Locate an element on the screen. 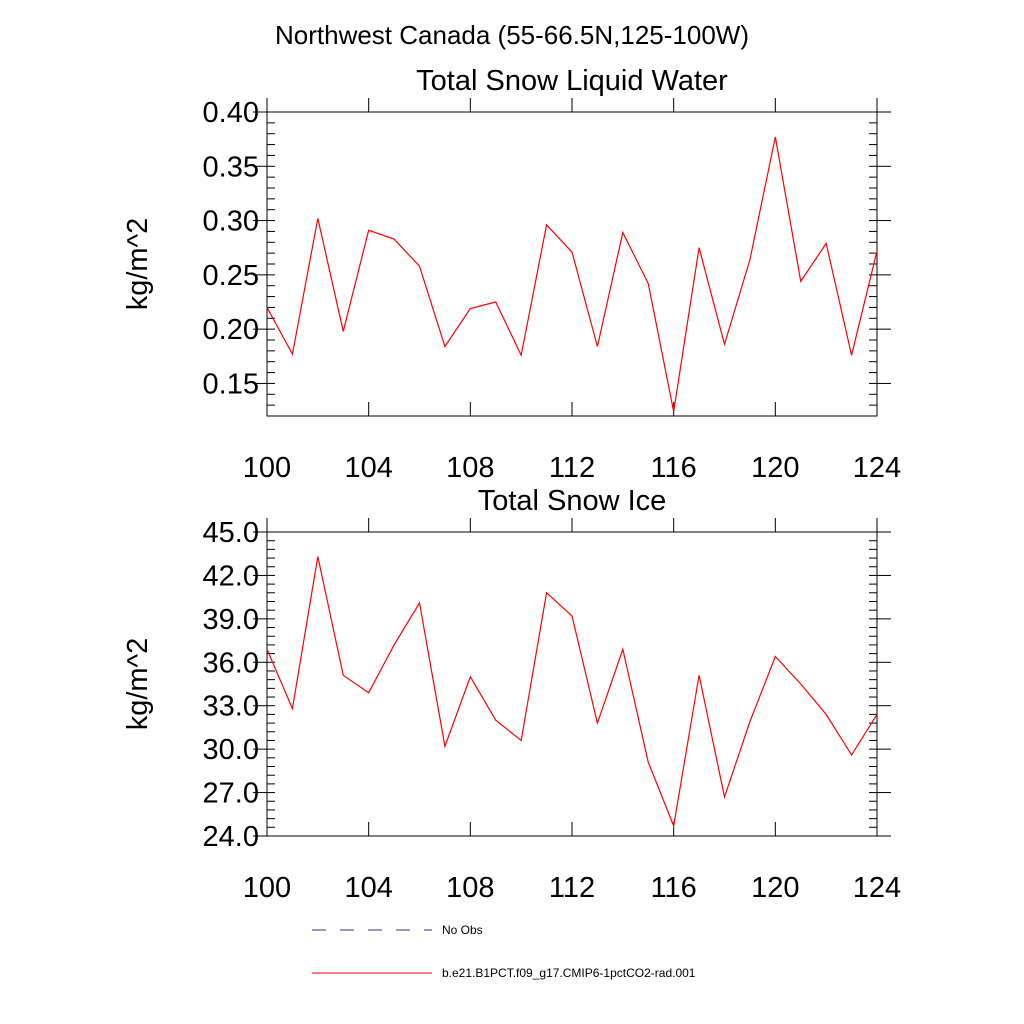  y-tick-label: 0.40 is located at coordinates (231, 113).